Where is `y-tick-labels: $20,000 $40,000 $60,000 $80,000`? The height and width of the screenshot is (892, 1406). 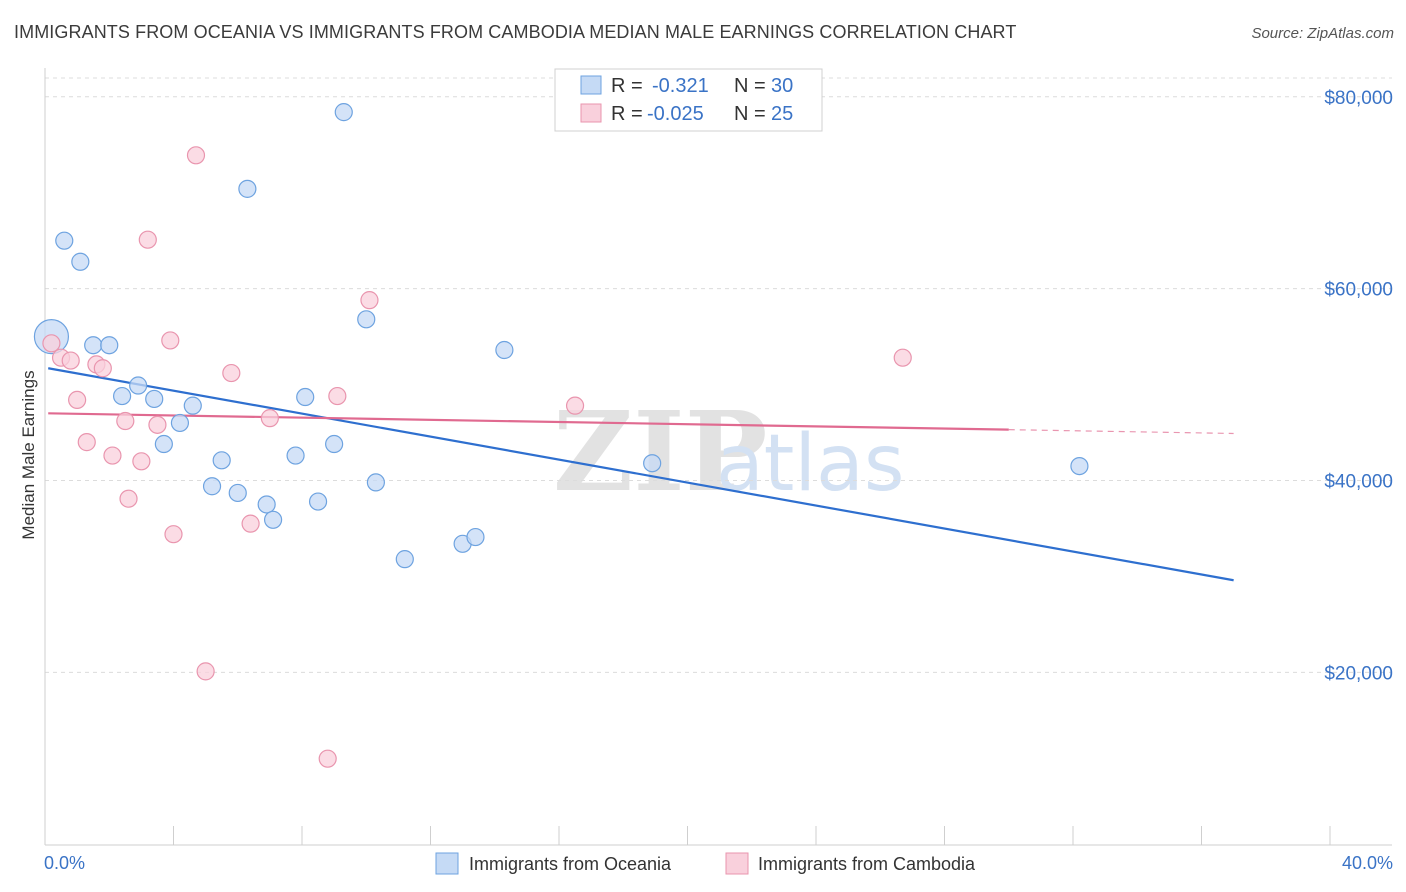
y-tick-labels: $20,000 $40,000 $60,000 $80,000 is located at coordinates (1358, 386).